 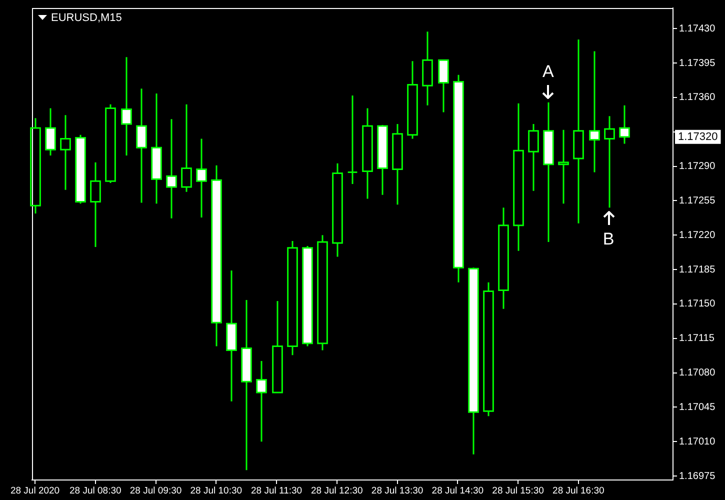 What do you see at coordinates (697, 407) in the screenshot?
I see `y-tick-label: 1.17045` at bounding box center [697, 407].